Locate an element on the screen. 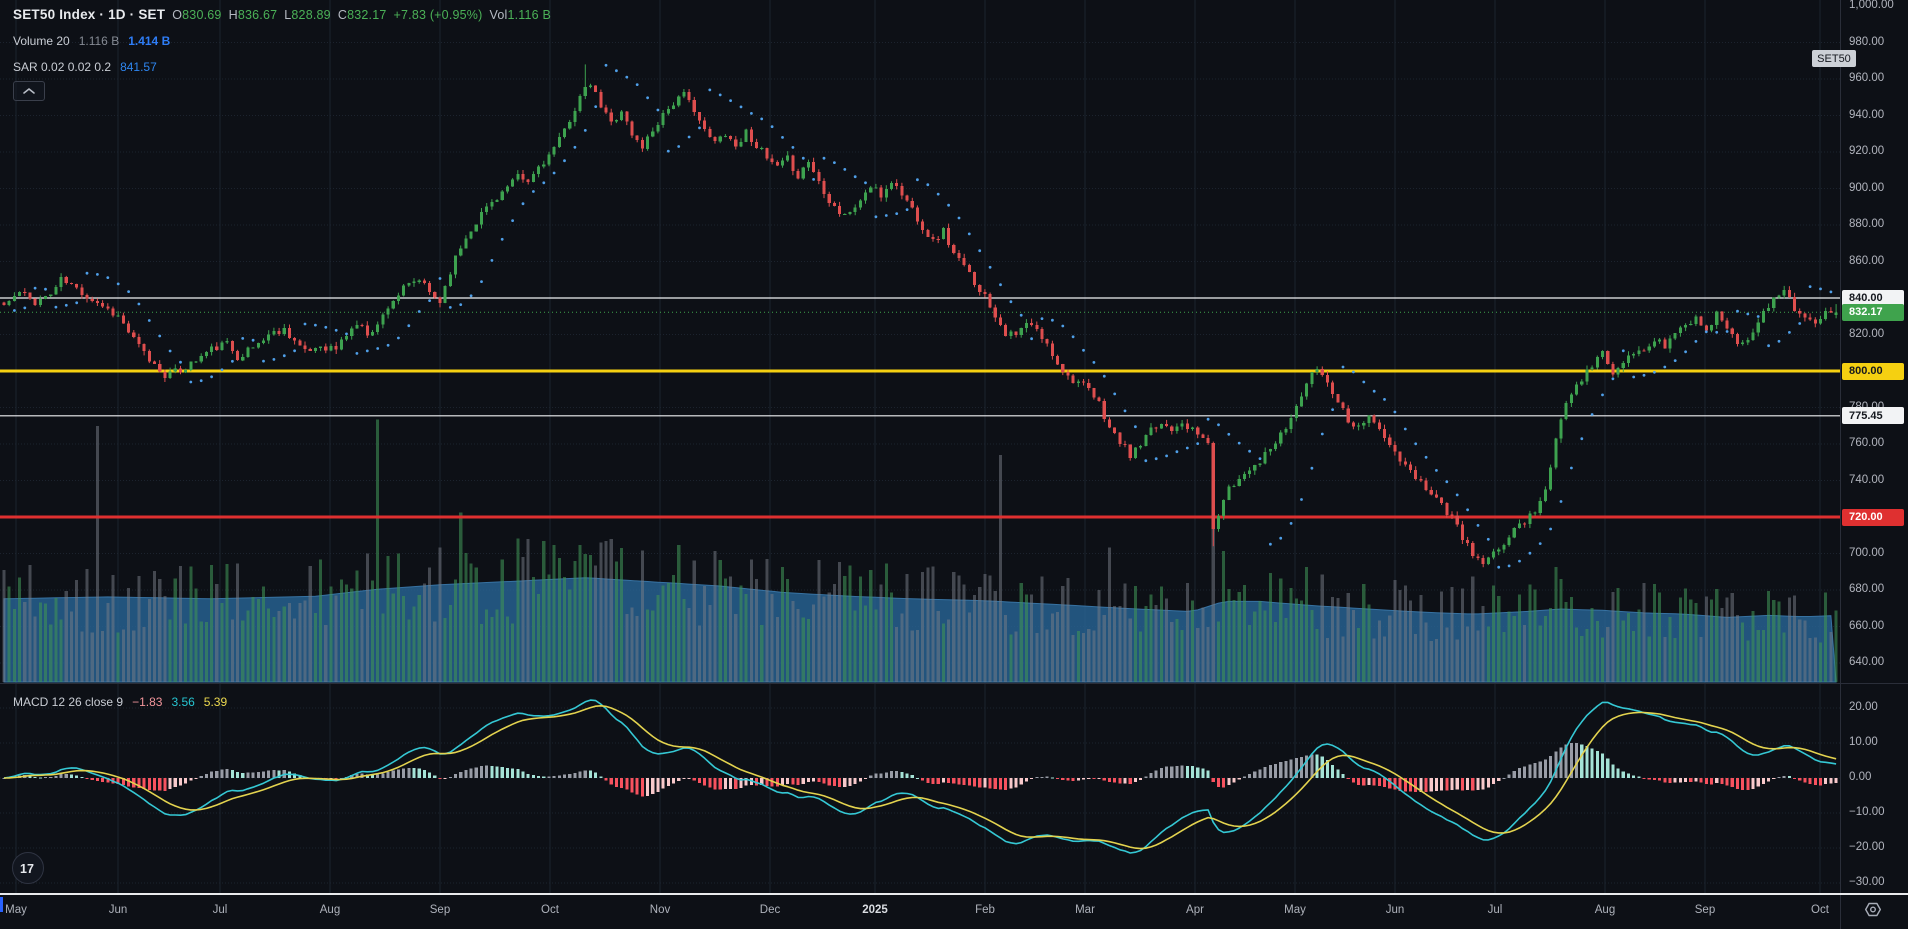 The width and height of the screenshot is (1908, 929). close-value: 832.17 is located at coordinates (367, 15).